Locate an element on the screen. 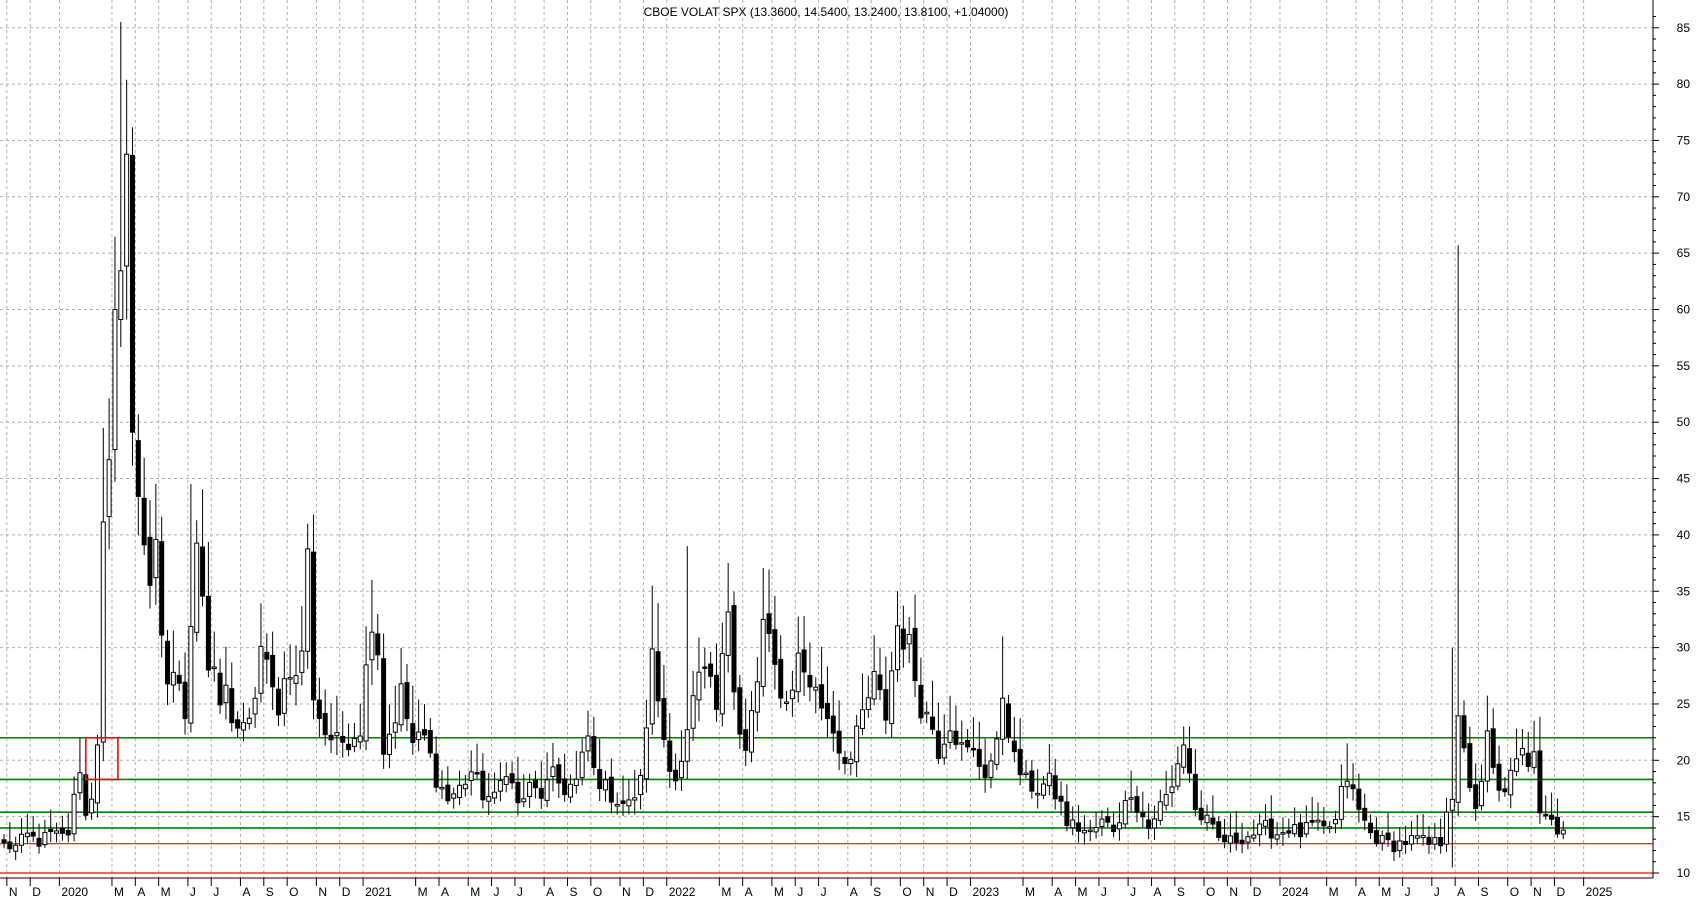 Image resolution: width=1704 pixels, height=903 pixels. x-tick-label: 2025 is located at coordinates (1599, 892).